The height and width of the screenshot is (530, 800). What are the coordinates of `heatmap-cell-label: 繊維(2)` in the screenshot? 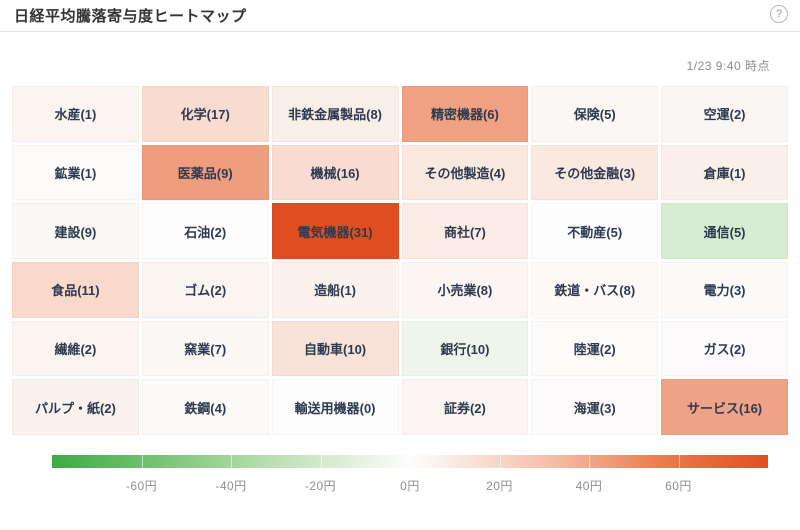 It's located at (75, 349).